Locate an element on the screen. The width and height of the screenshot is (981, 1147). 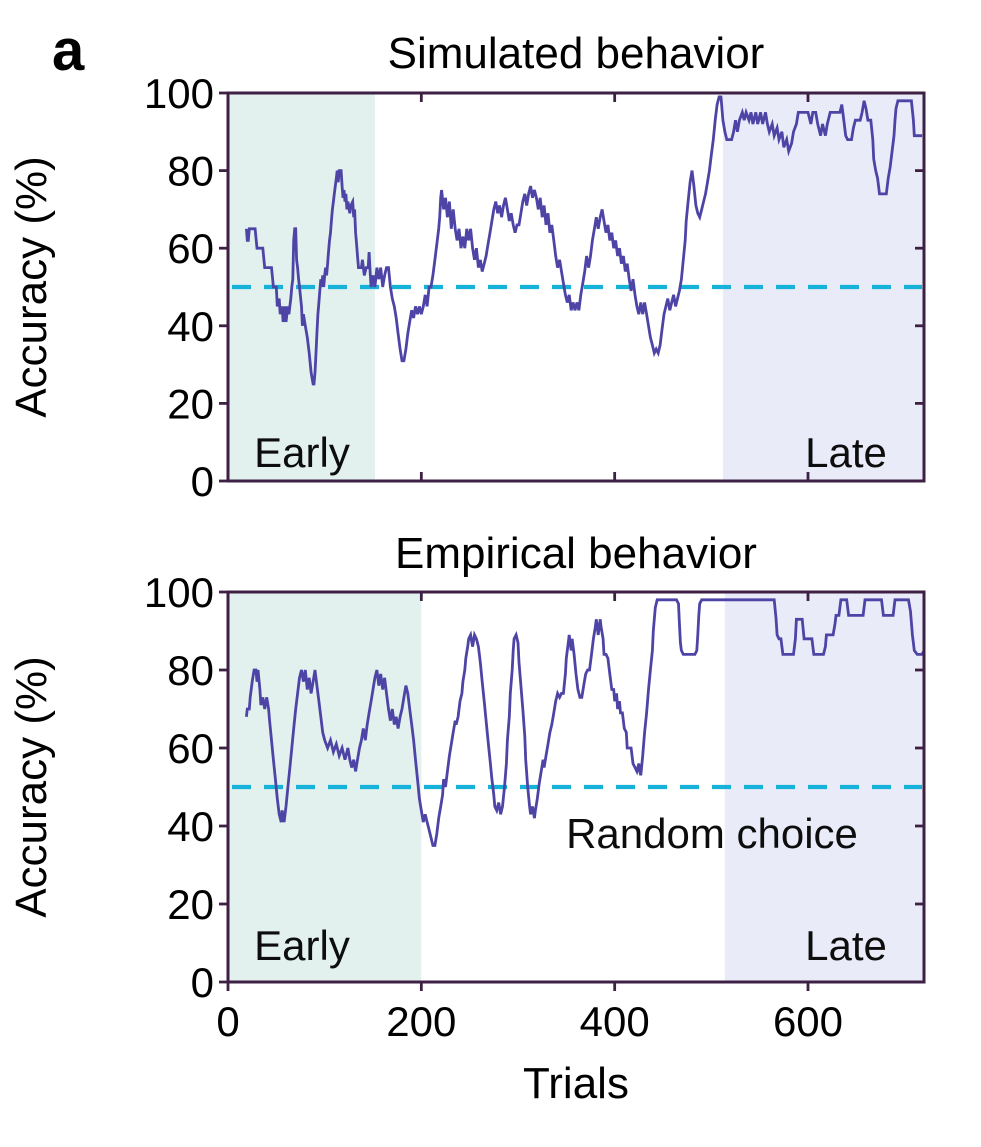
early-region-label-bottom: Early is located at coordinates (302, 945).